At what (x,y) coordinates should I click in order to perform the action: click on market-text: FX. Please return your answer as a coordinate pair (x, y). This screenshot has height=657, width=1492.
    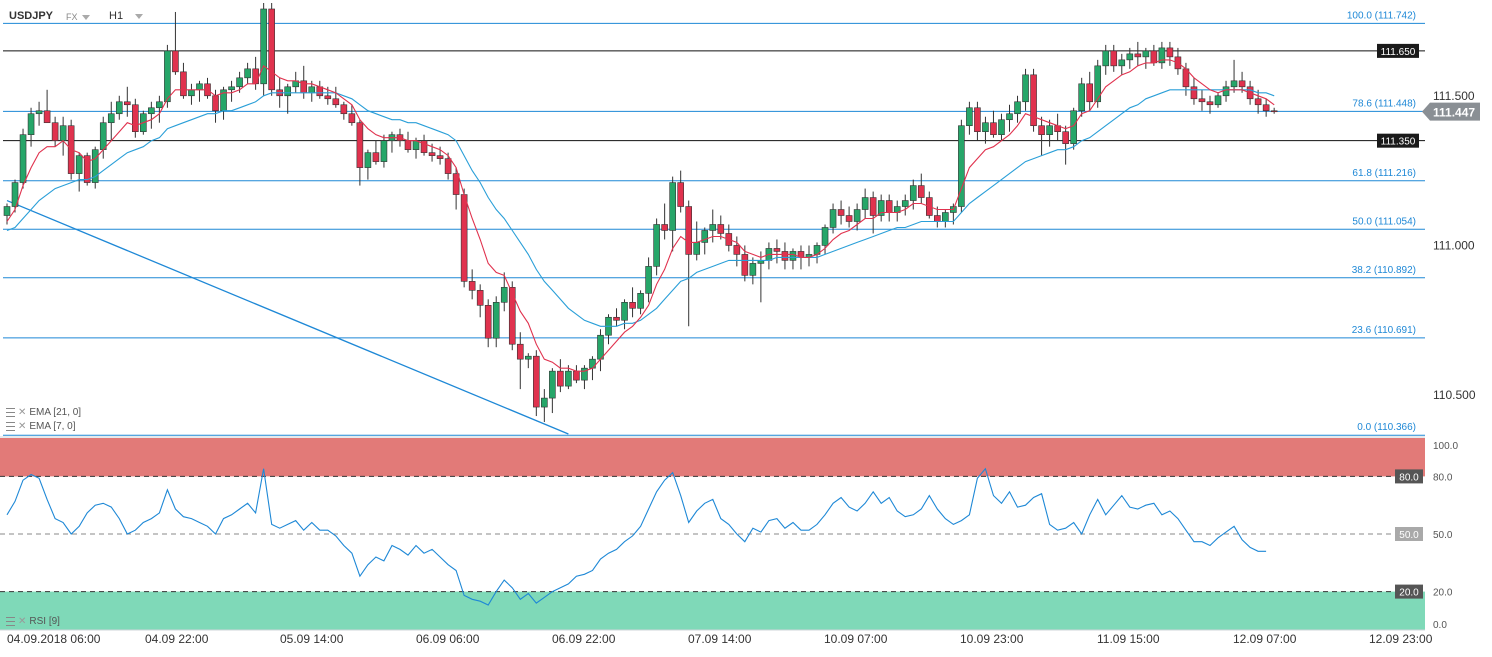
    Looking at the image, I should click on (72, 17).